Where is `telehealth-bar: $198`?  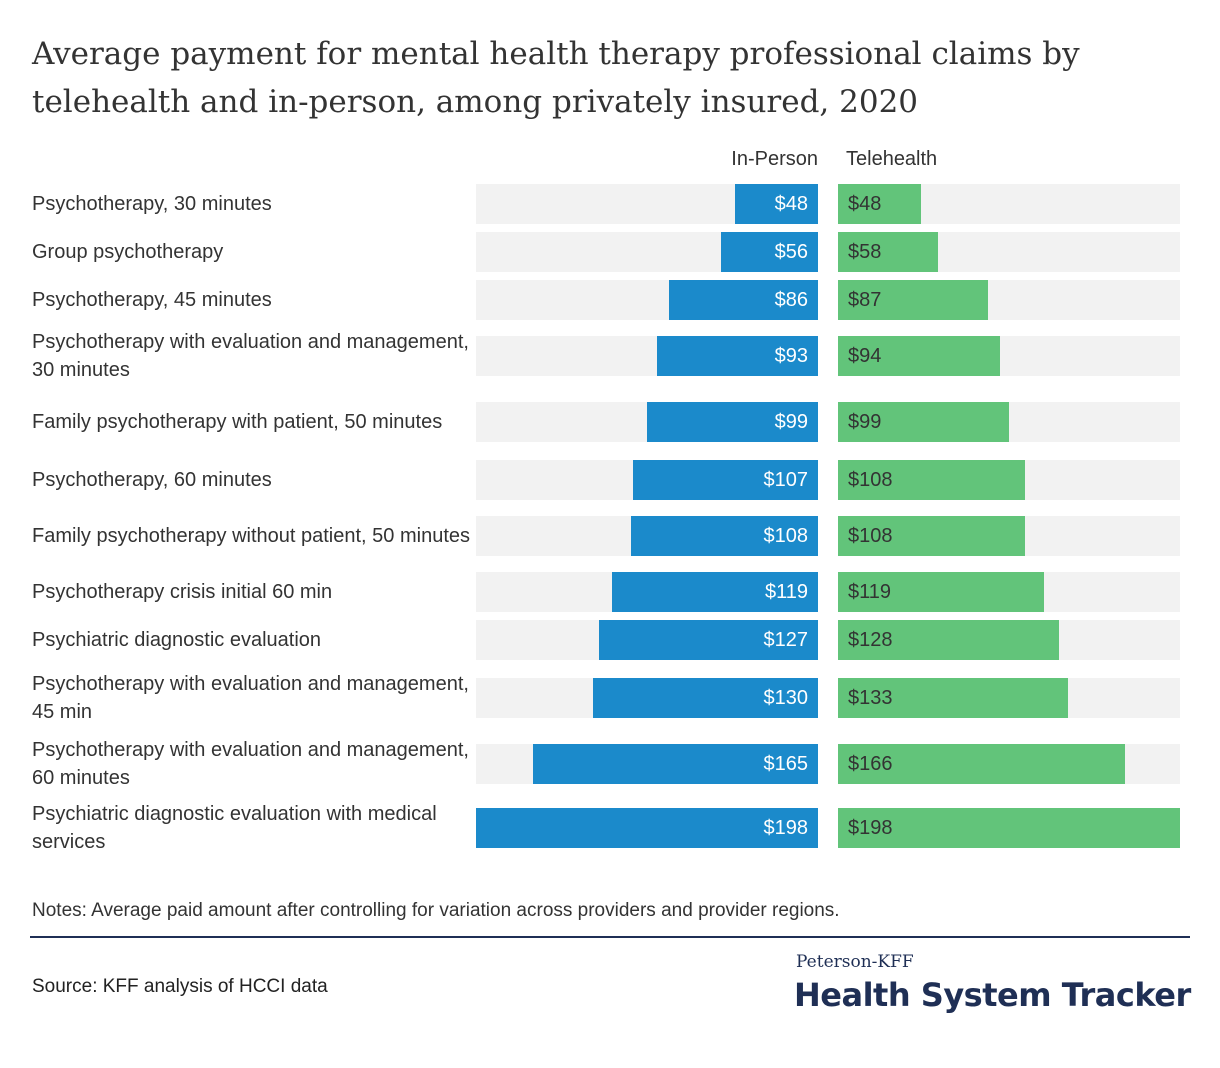 telehealth-bar: $198 is located at coordinates (1009, 828).